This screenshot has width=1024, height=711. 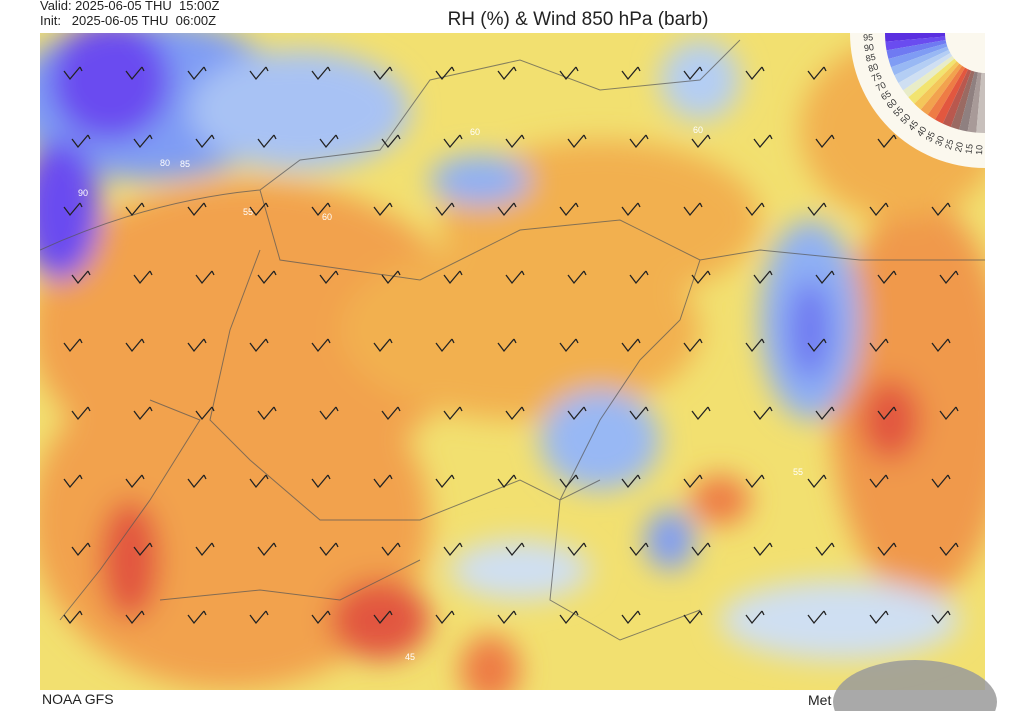 I want to click on colorbar-label: 70, so click(x=881, y=86).